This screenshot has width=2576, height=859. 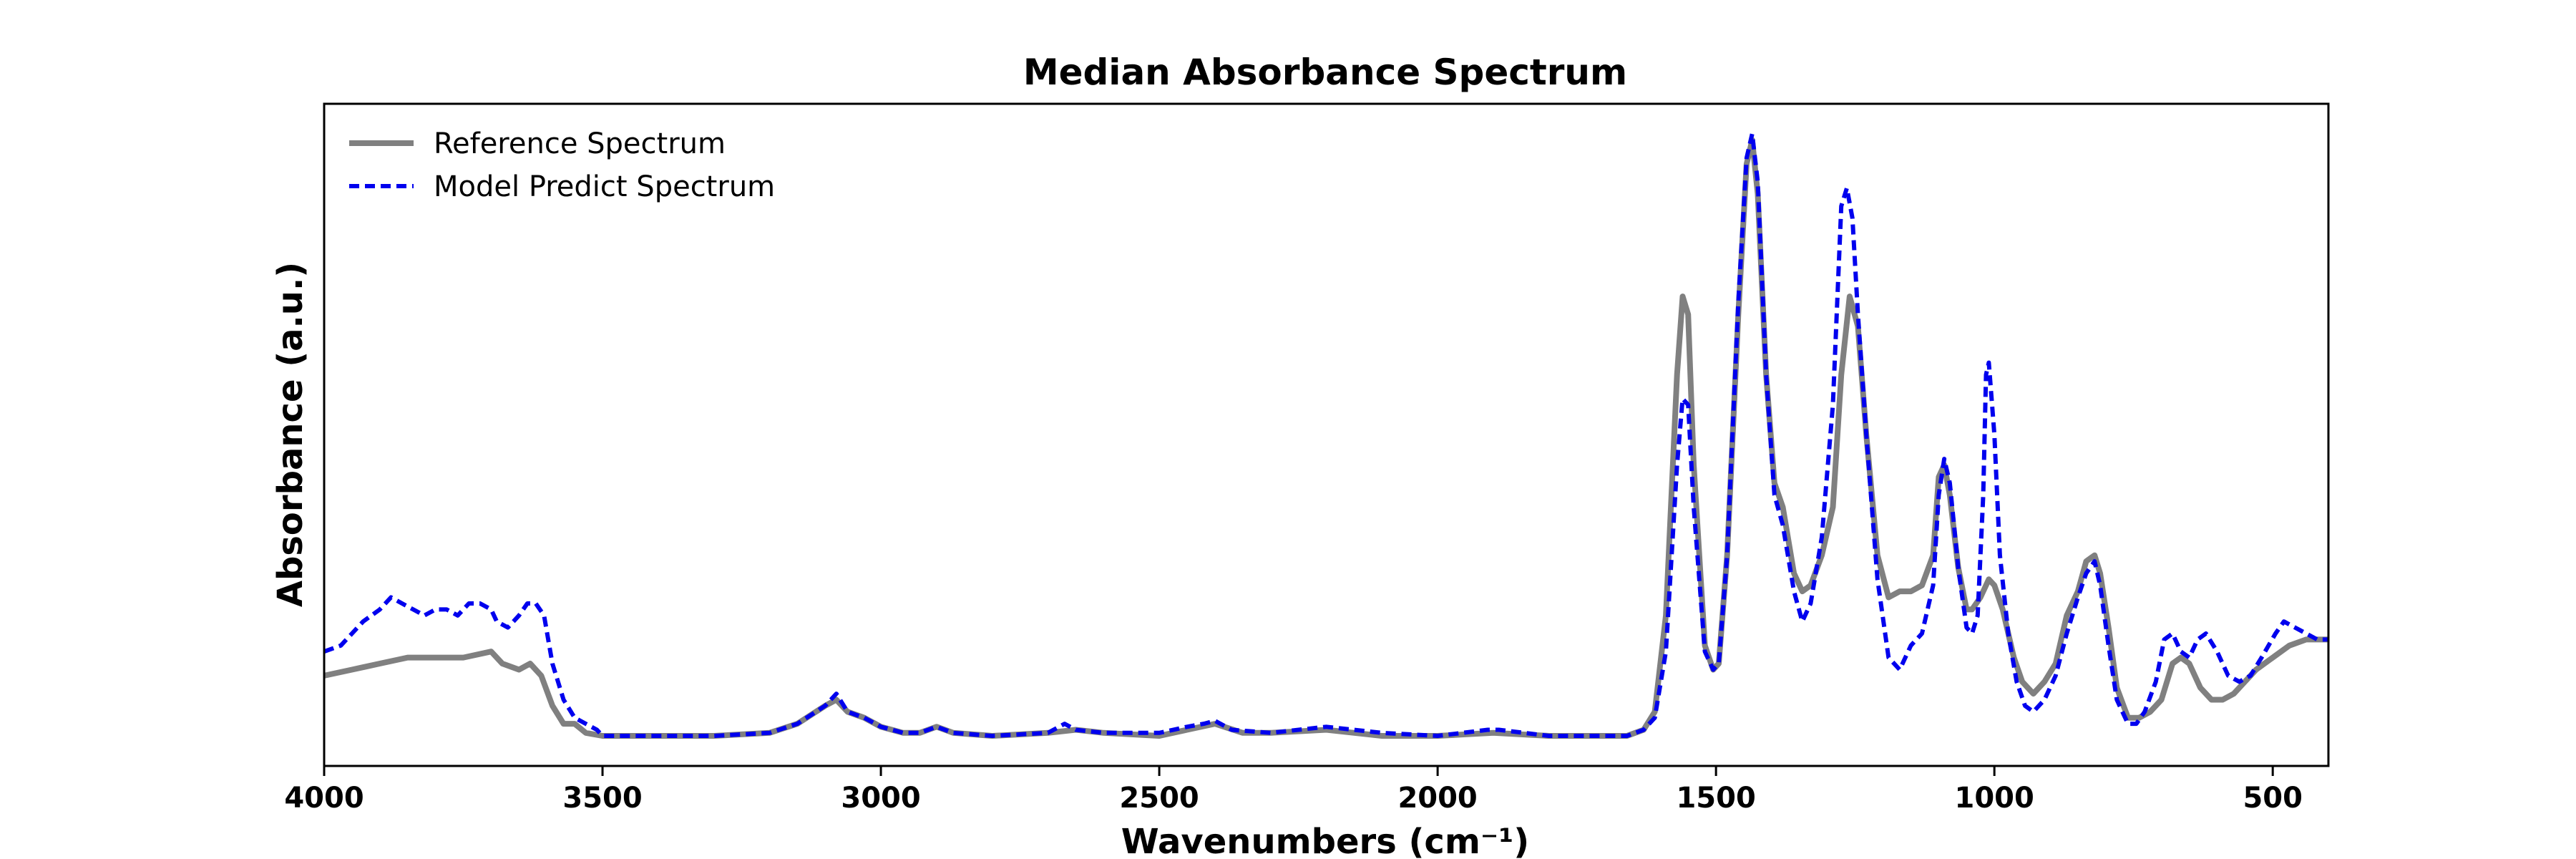 I want to click on legend-label-reference: Reference Spectrum, so click(x=580, y=143).